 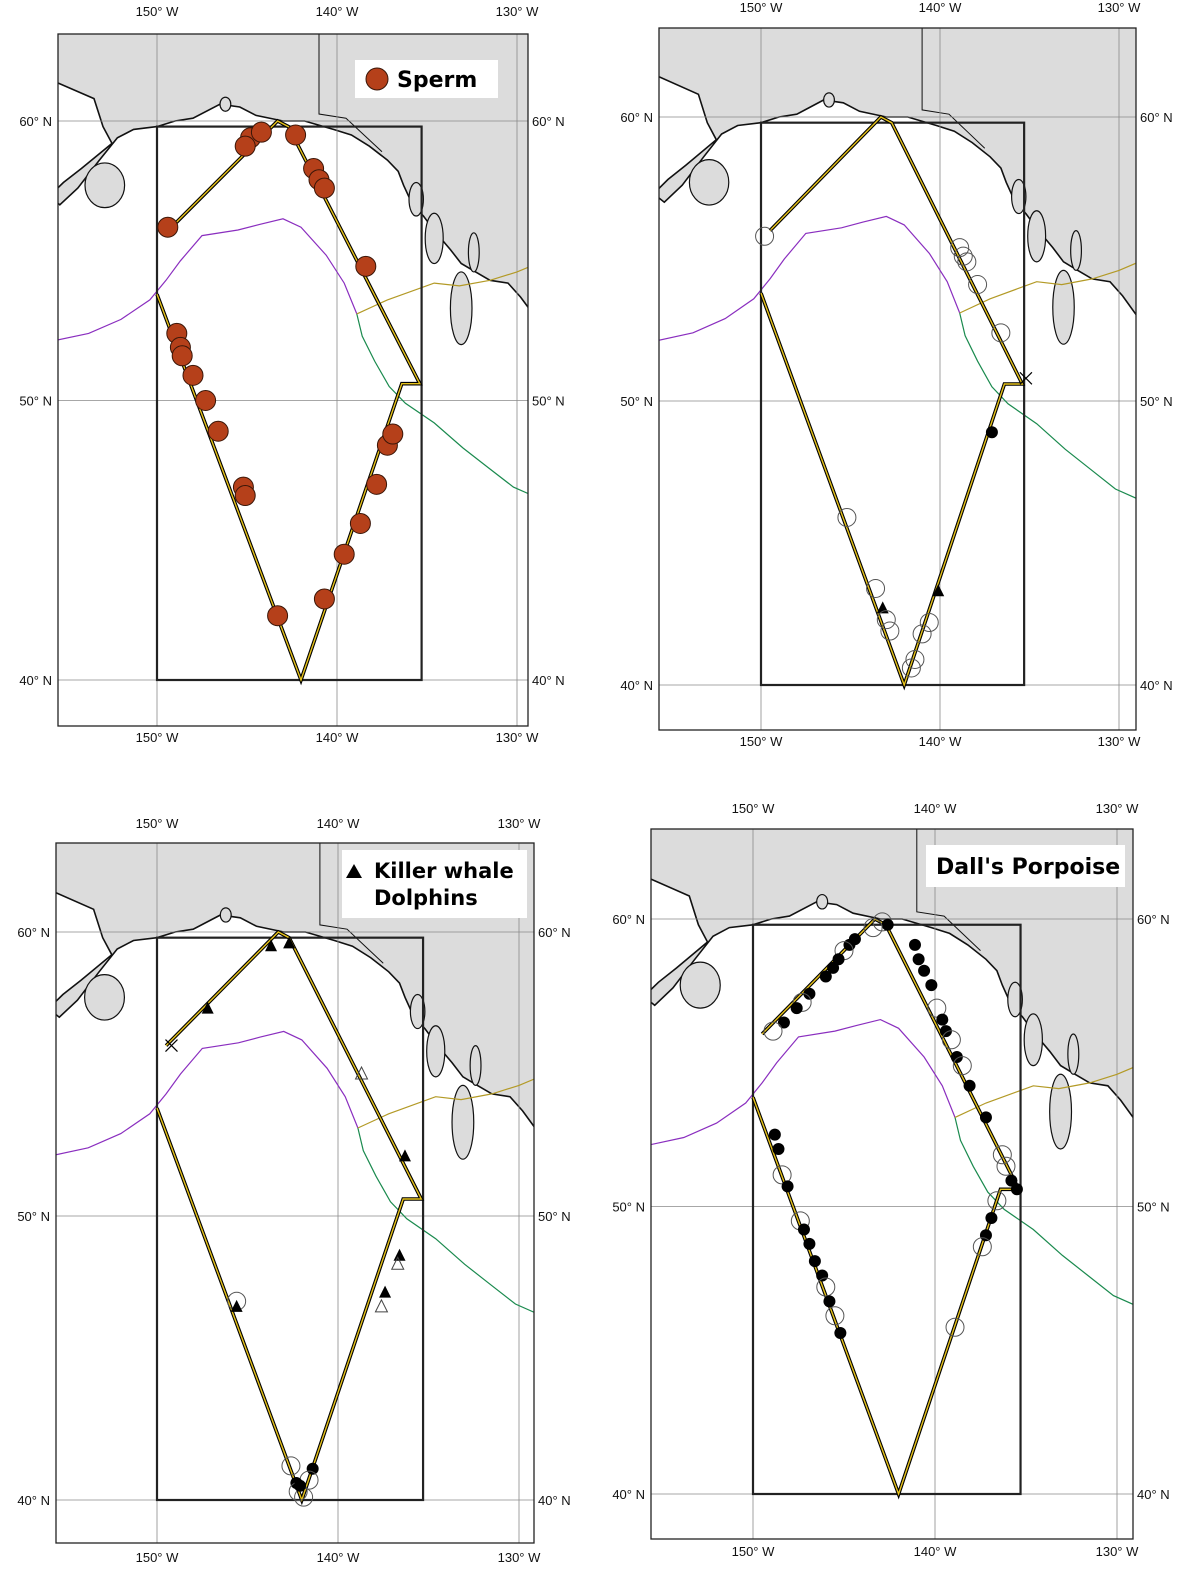 I want to click on lat-label-right: 40° N, so click(x=554, y=1500).